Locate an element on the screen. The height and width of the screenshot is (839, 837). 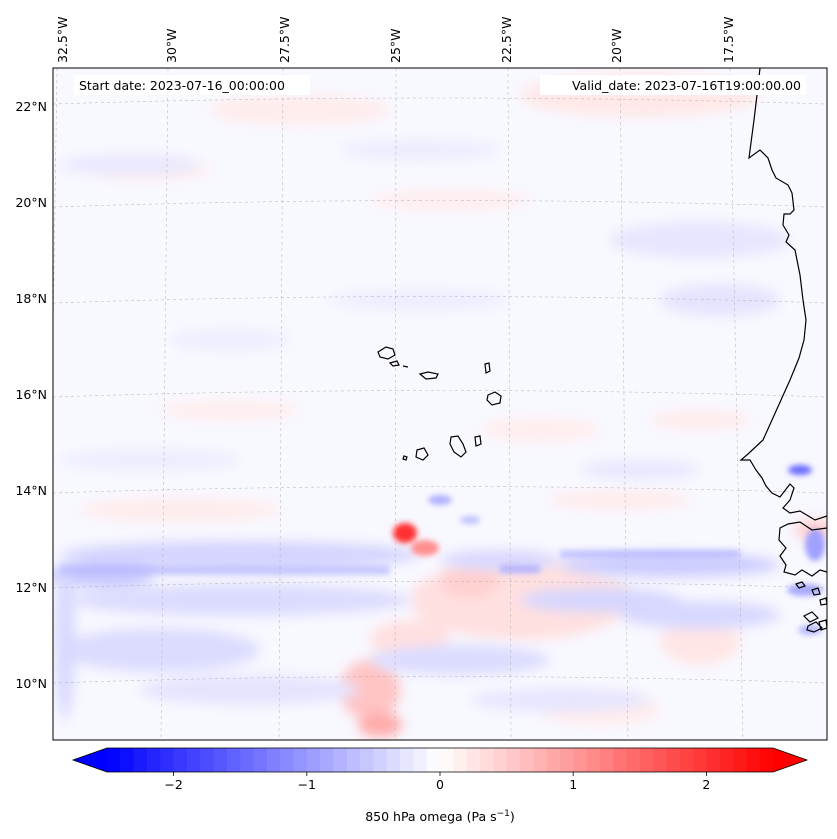
african-coastline is located at coordinates (783, 294).